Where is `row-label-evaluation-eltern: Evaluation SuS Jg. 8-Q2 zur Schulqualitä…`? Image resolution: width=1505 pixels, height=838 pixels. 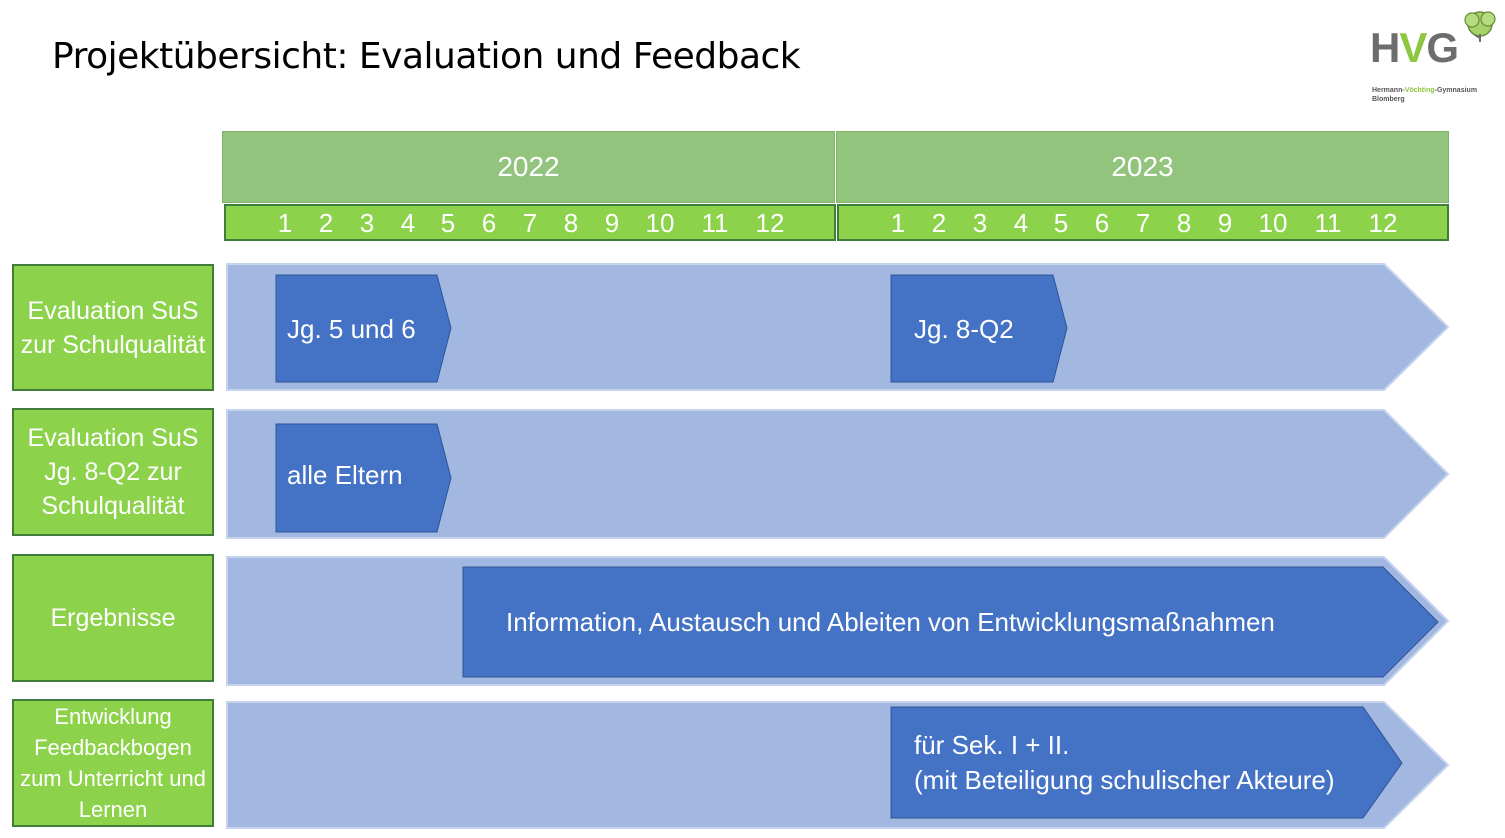 row-label-evaluation-eltern: Evaluation SuS Jg. 8-Q2 zur Schulqualitä… is located at coordinates (113, 472).